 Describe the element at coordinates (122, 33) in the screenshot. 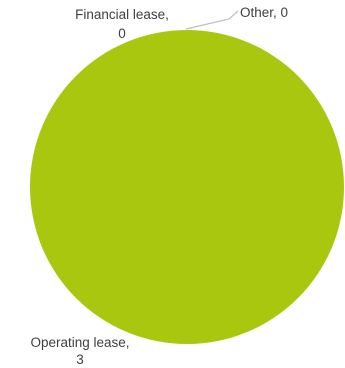

I see `data-label-financial-lease-value: 0` at that location.